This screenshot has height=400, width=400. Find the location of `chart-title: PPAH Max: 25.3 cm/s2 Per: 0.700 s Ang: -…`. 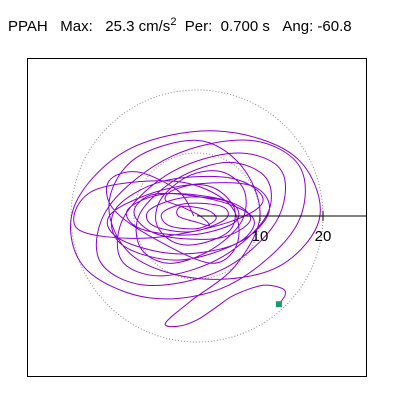

chart-title: PPAH Max: 25.3 cm/s2 Per: 0.700 s Ang: -… is located at coordinates (180, 25).